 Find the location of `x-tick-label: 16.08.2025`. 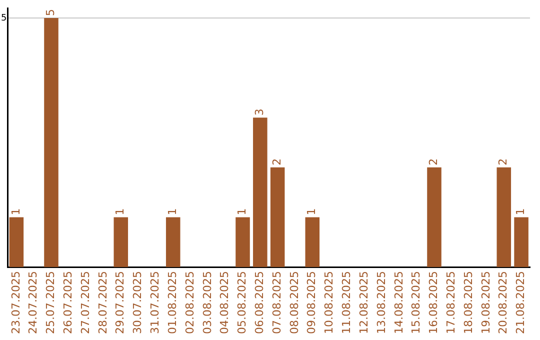

x-tick-label: 16.08.2025 is located at coordinates (433, 302).